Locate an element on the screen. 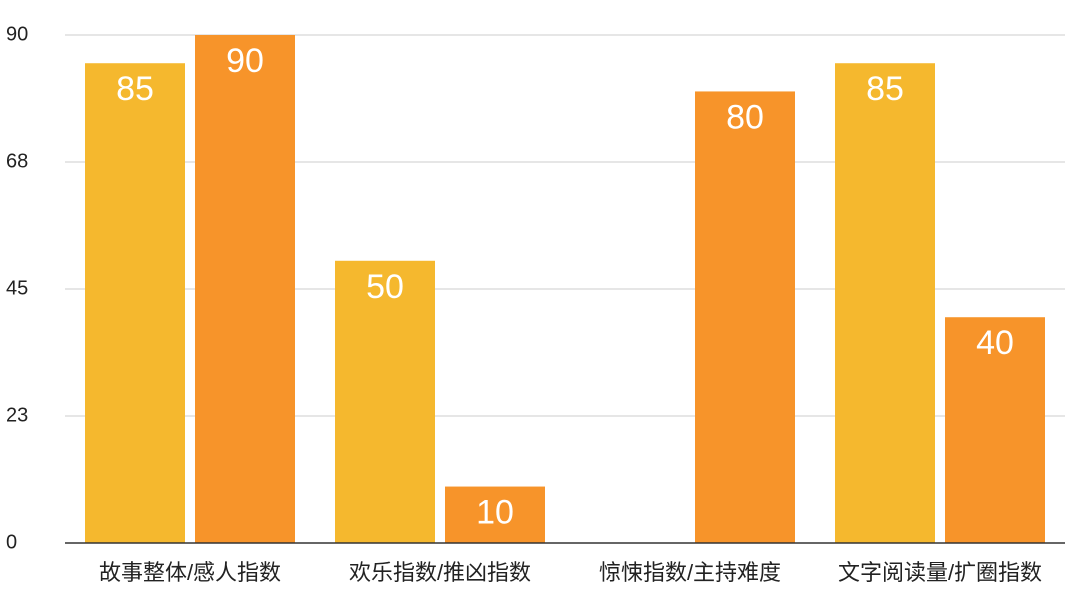  data-label: 50 is located at coordinates (385, 287).